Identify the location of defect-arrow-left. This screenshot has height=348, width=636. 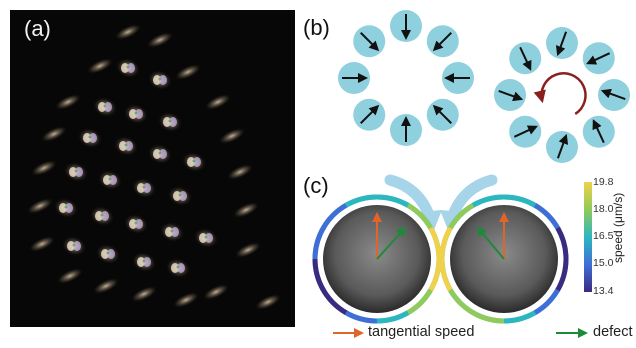
(391, 243).